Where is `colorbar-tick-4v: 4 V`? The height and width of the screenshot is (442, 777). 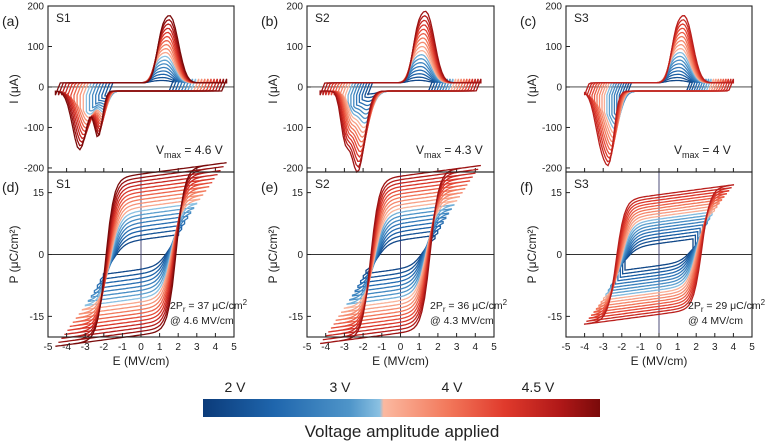 colorbar-tick-4v: 4 V is located at coordinates (452, 387).